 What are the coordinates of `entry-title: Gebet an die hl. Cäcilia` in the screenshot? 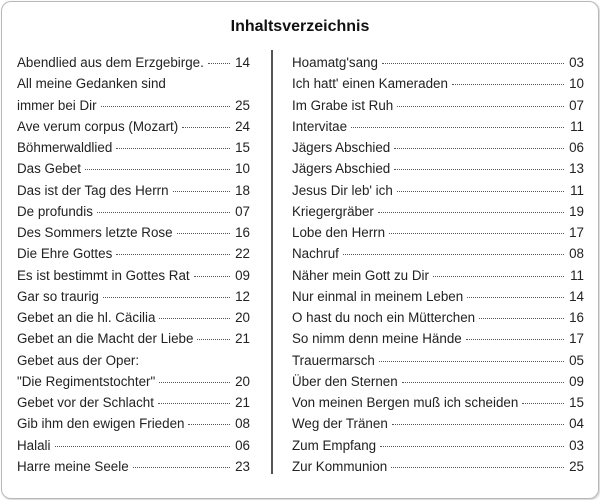 It's located at (86, 317).